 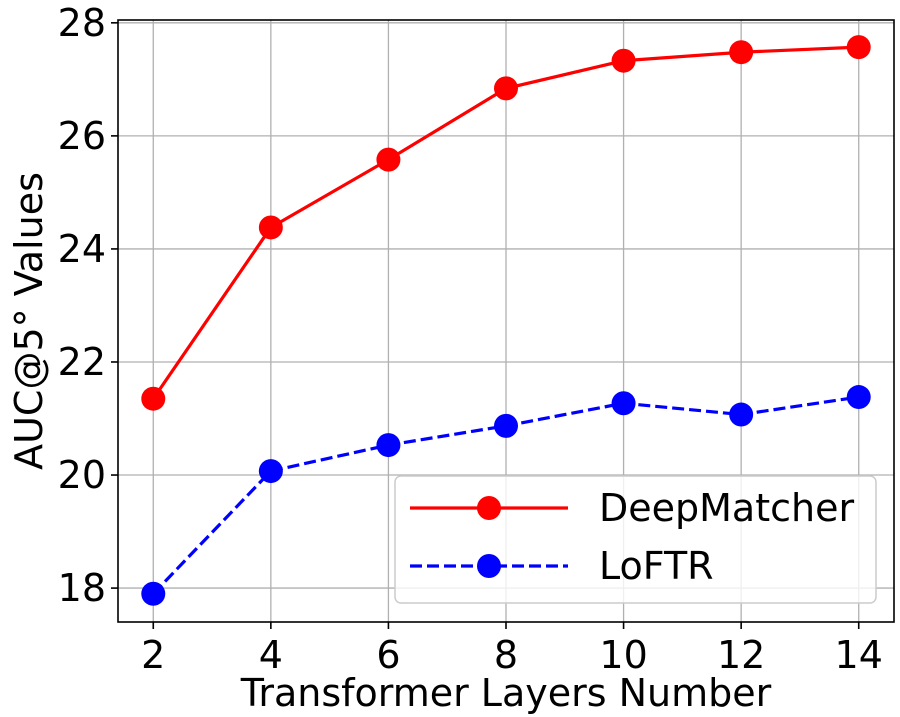 I want to click on x-axis-label: Transformer Layers Number, so click(x=506, y=693).